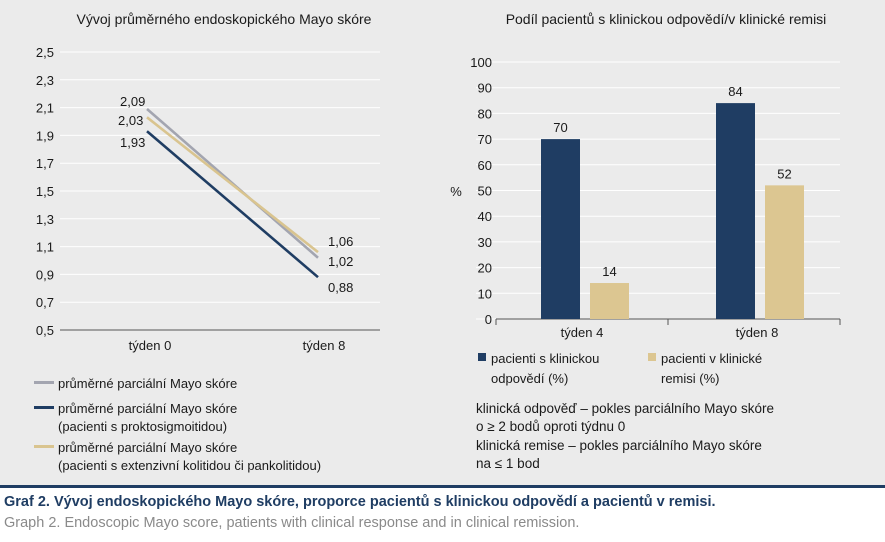  Describe the element at coordinates (481, 62) in the screenshot. I see `bar-chart-y-tick: 100` at that location.